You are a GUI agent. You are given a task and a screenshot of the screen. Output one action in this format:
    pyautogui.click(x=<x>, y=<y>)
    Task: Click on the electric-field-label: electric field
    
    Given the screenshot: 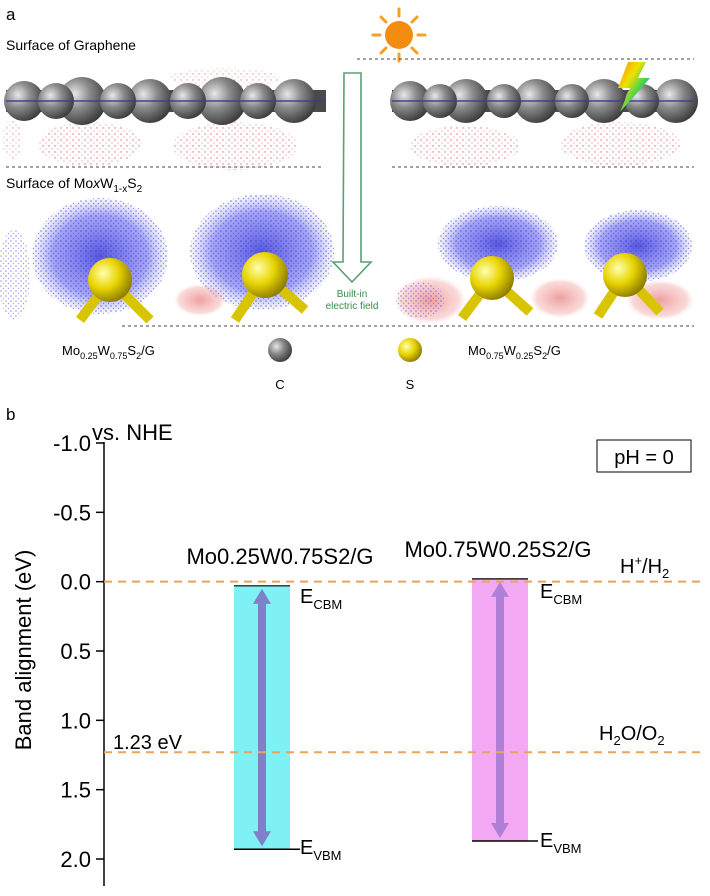 What is the action you would take?
    pyautogui.click(x=352, y=306)
    